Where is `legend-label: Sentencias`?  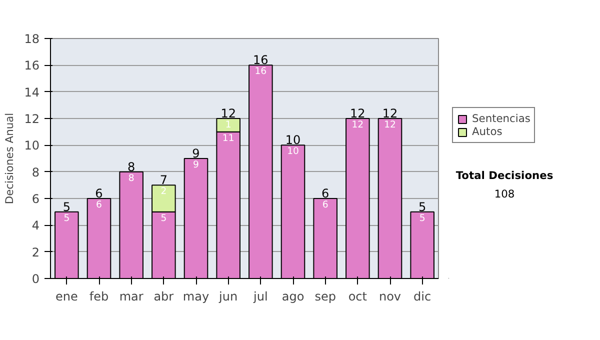 legend-label: Sentencias is located at coordinates (501, 118).